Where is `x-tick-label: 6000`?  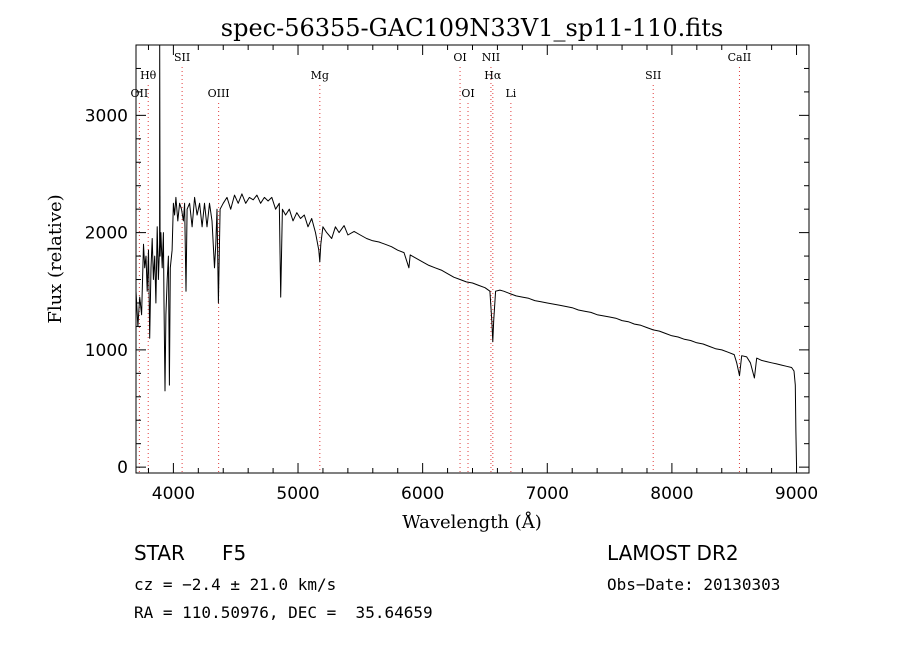
x-tick-label: 6000 is located at coordinates (422, 494).